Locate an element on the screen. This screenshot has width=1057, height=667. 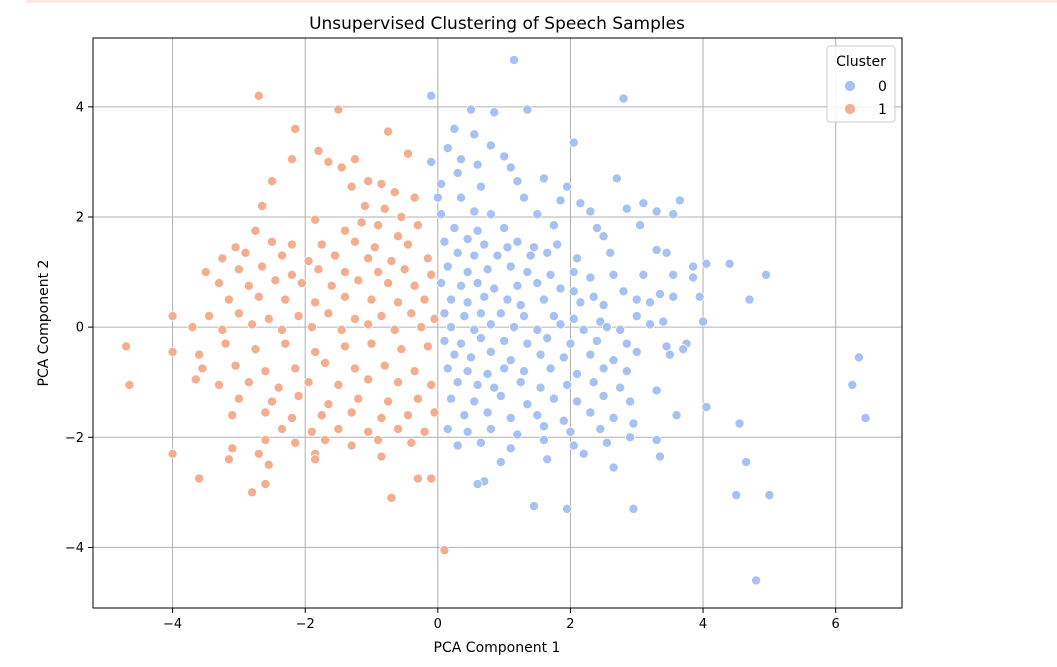
legend-title: Cluster is located at coordinates (861, 62).